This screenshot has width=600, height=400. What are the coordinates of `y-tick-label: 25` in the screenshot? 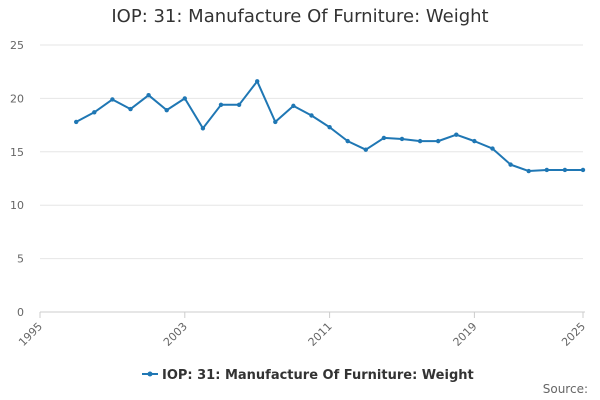 It's located at (17, 45).